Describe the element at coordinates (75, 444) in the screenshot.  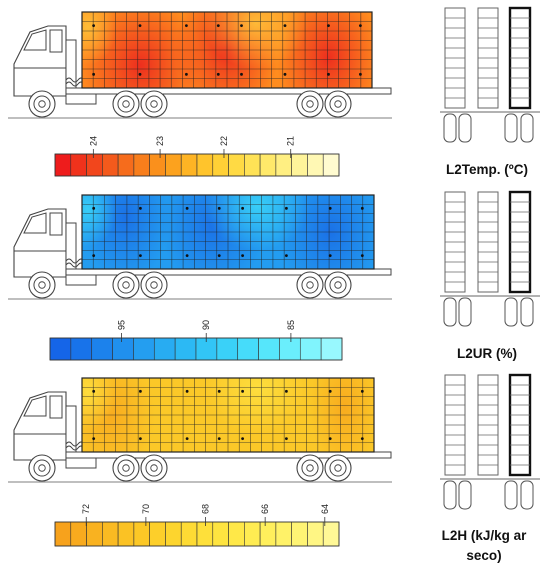
I see `coupling` at that location.